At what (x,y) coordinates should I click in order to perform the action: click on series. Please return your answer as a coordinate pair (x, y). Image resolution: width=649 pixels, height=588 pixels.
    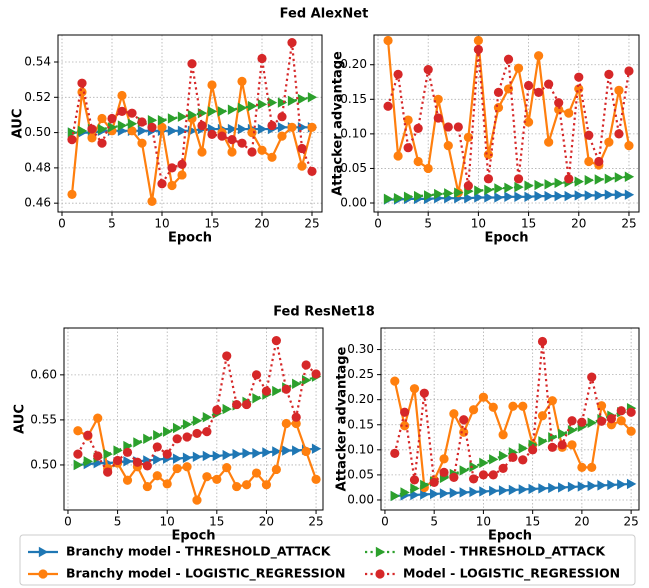
    Looking at the image, I should click on (508, 117).